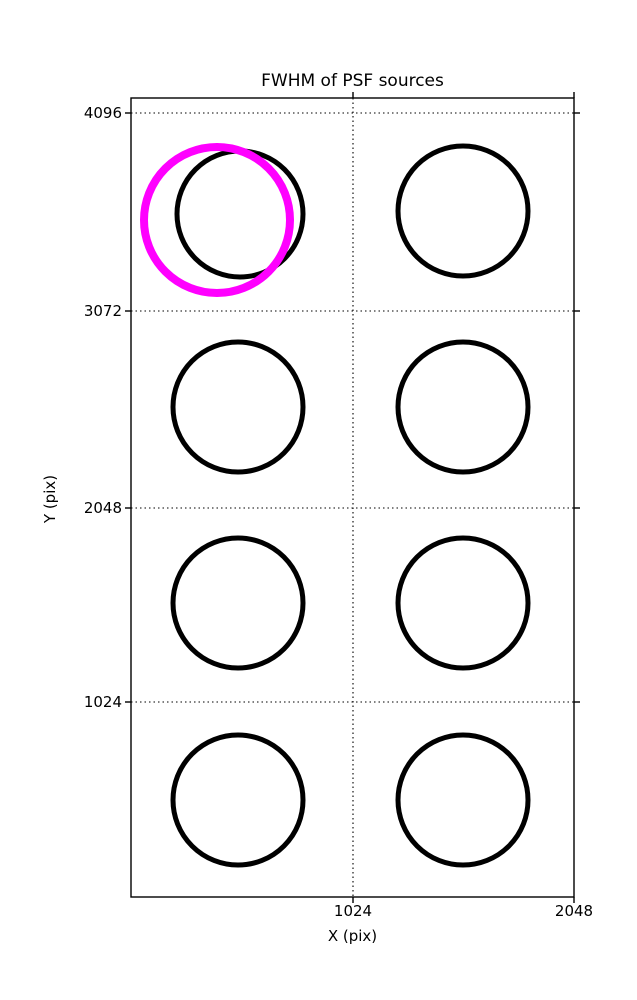 The height and width of the screenshot is (1000, 637). I want to click on ytick-label-3072: 3072, so click(102, 311).